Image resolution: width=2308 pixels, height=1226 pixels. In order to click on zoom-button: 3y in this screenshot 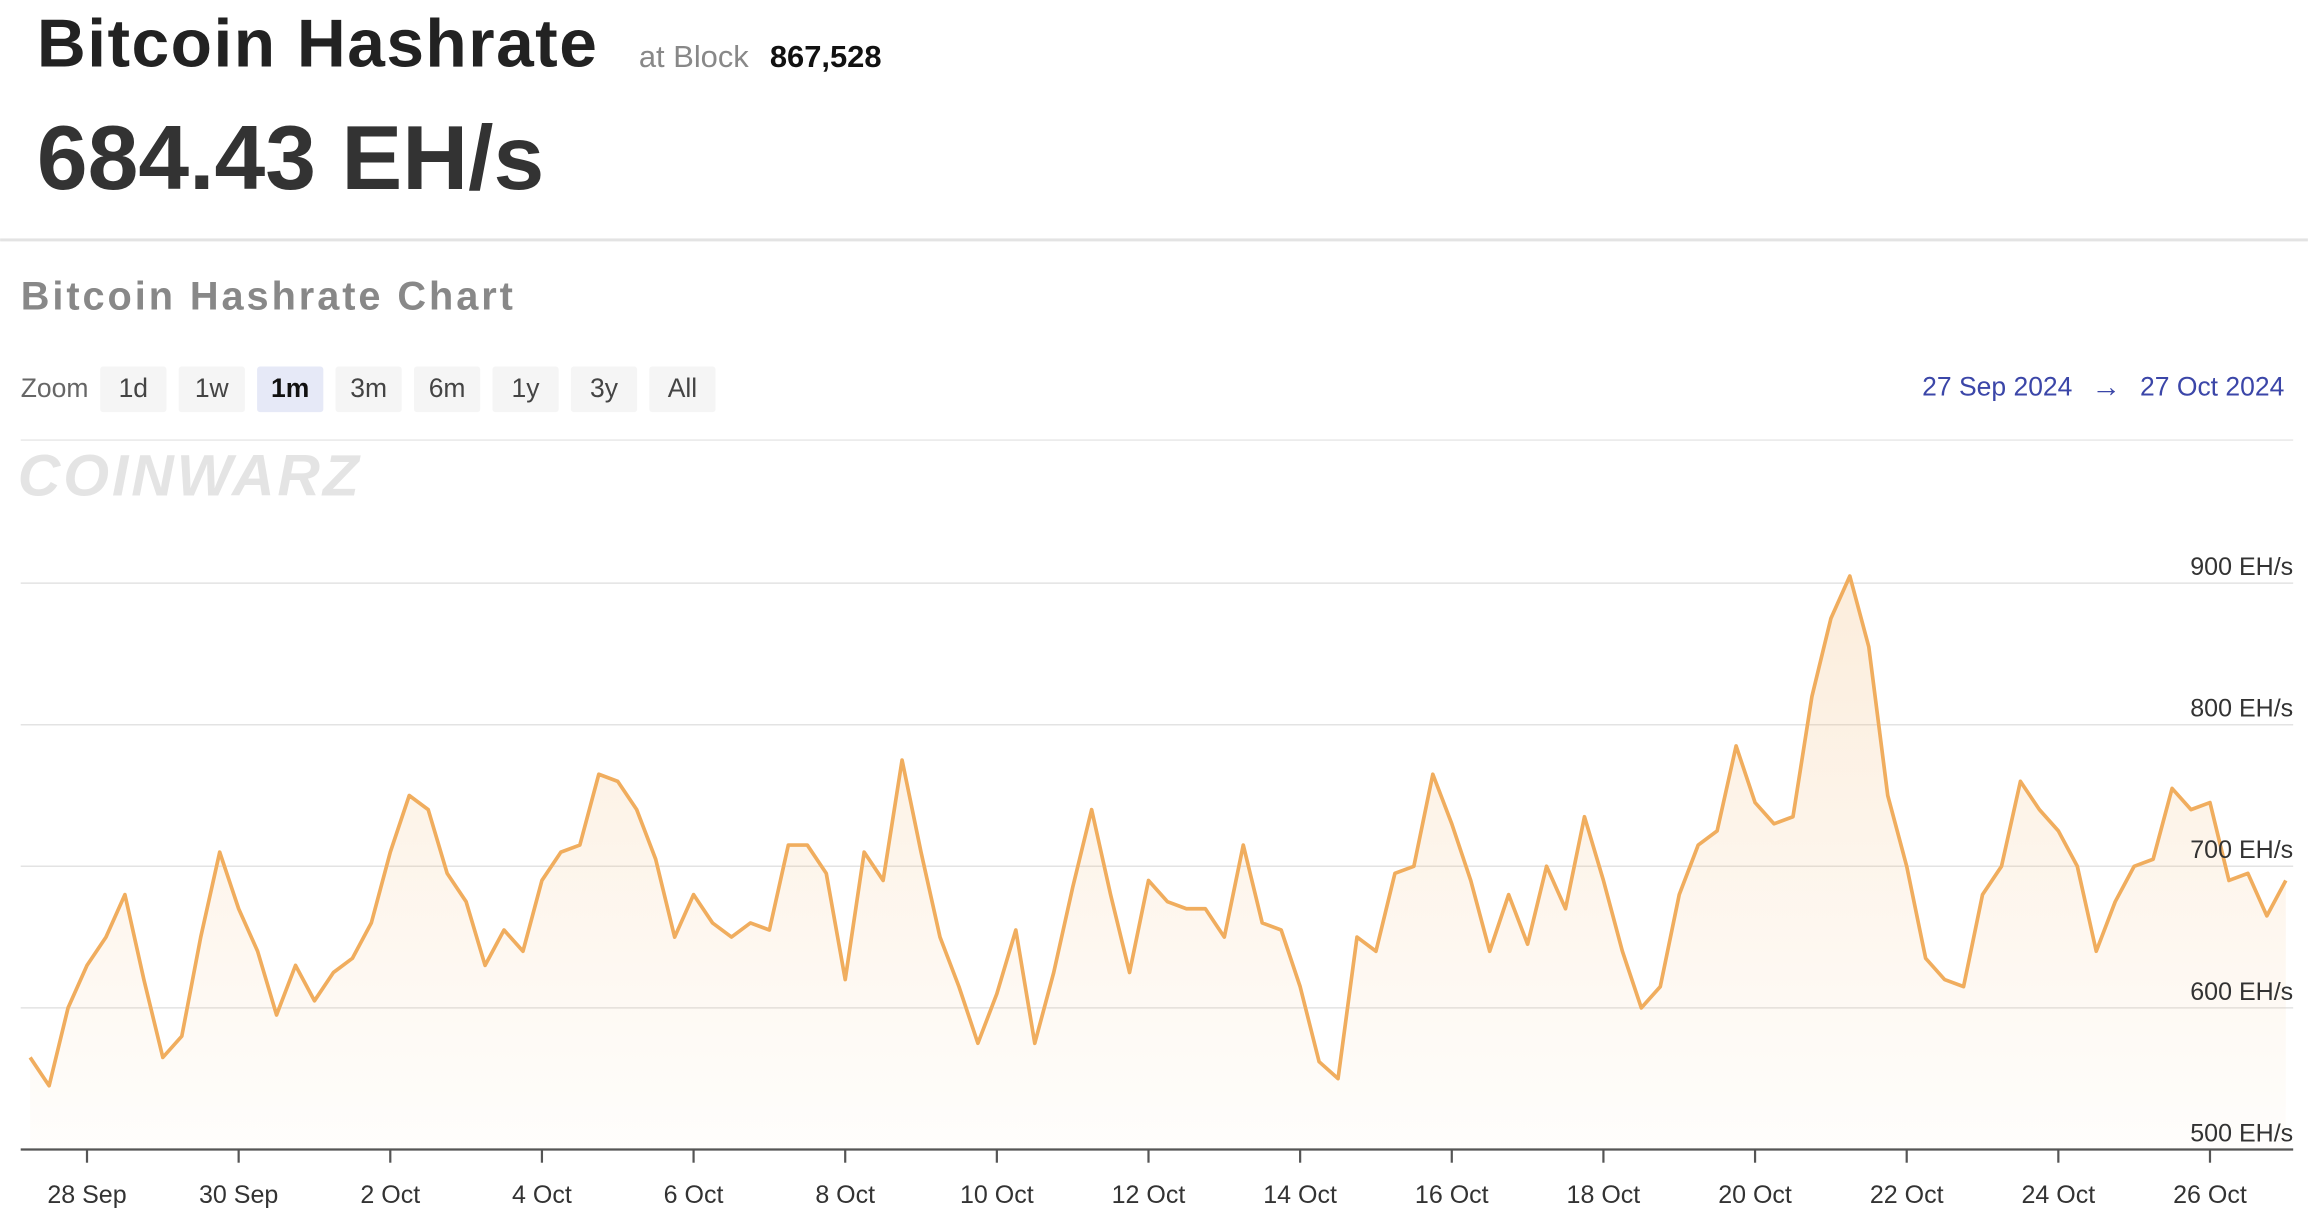, I will do `click(604, 389)`.